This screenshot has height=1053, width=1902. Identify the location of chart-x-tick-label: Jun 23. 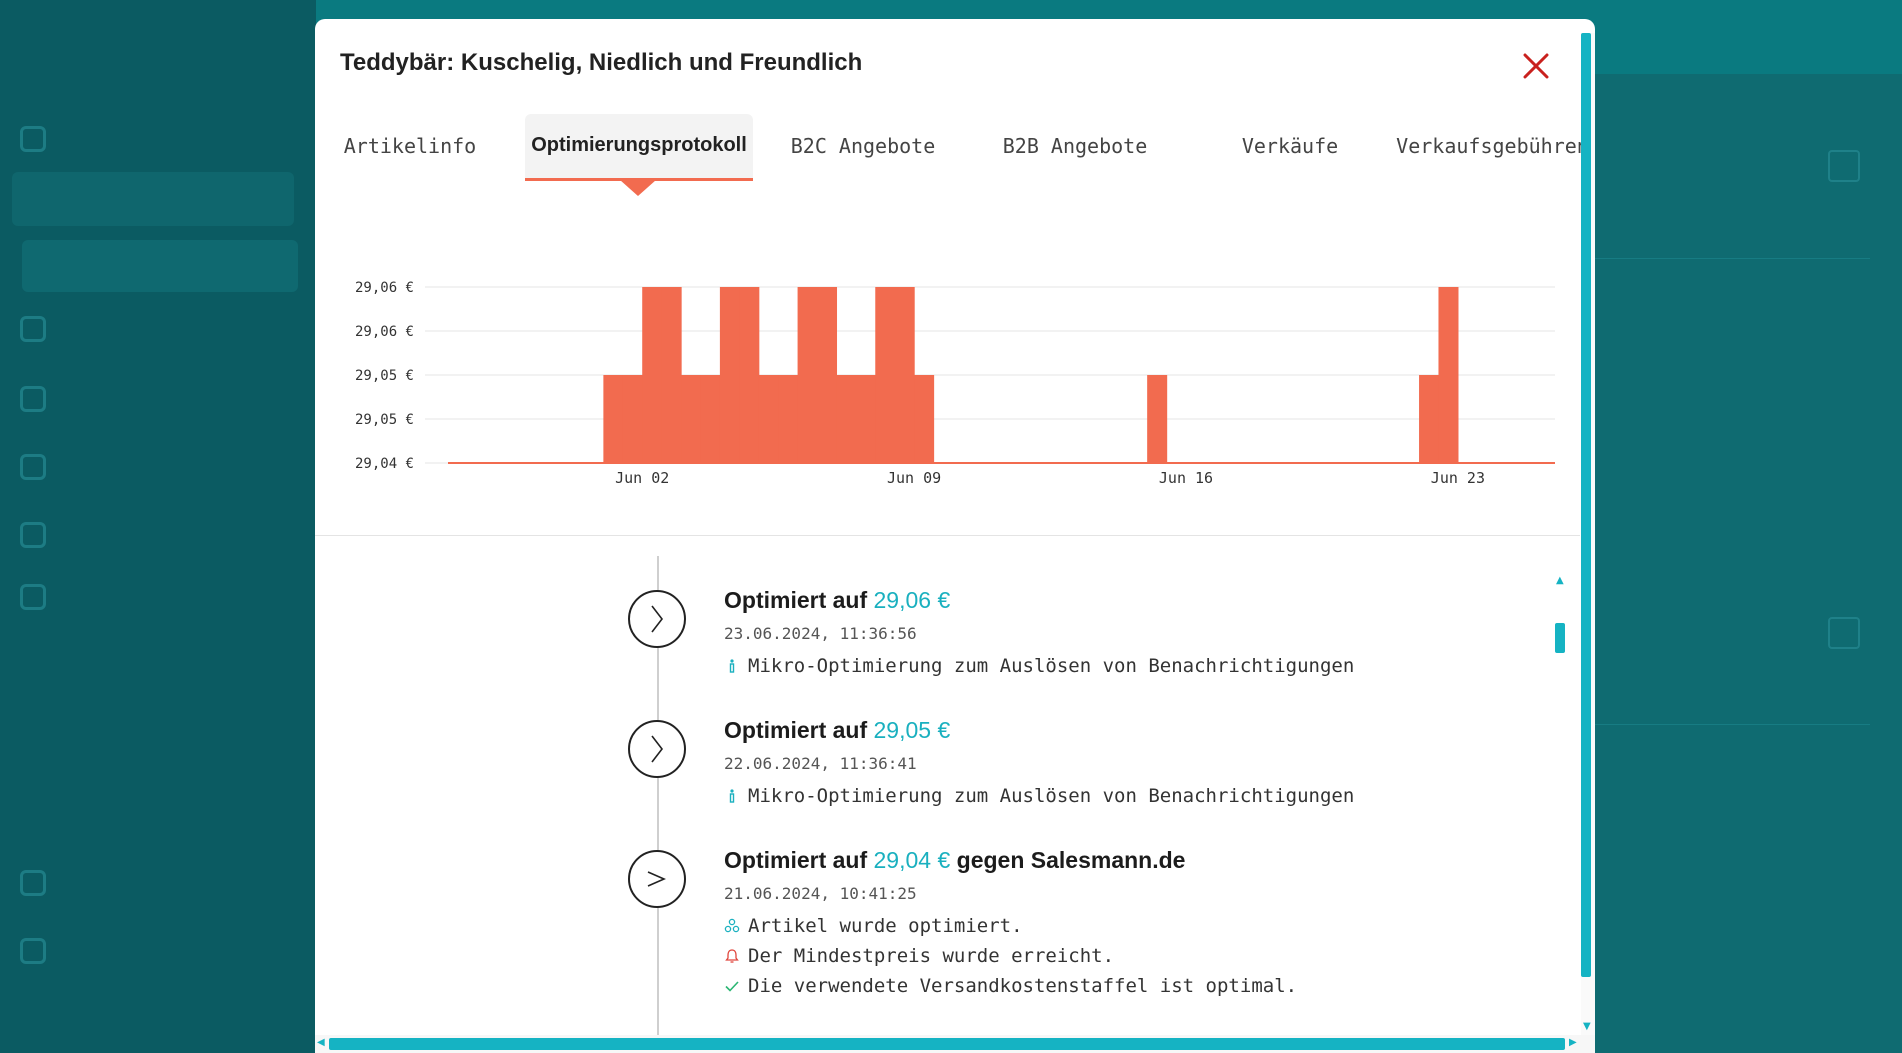
(1458, 478).